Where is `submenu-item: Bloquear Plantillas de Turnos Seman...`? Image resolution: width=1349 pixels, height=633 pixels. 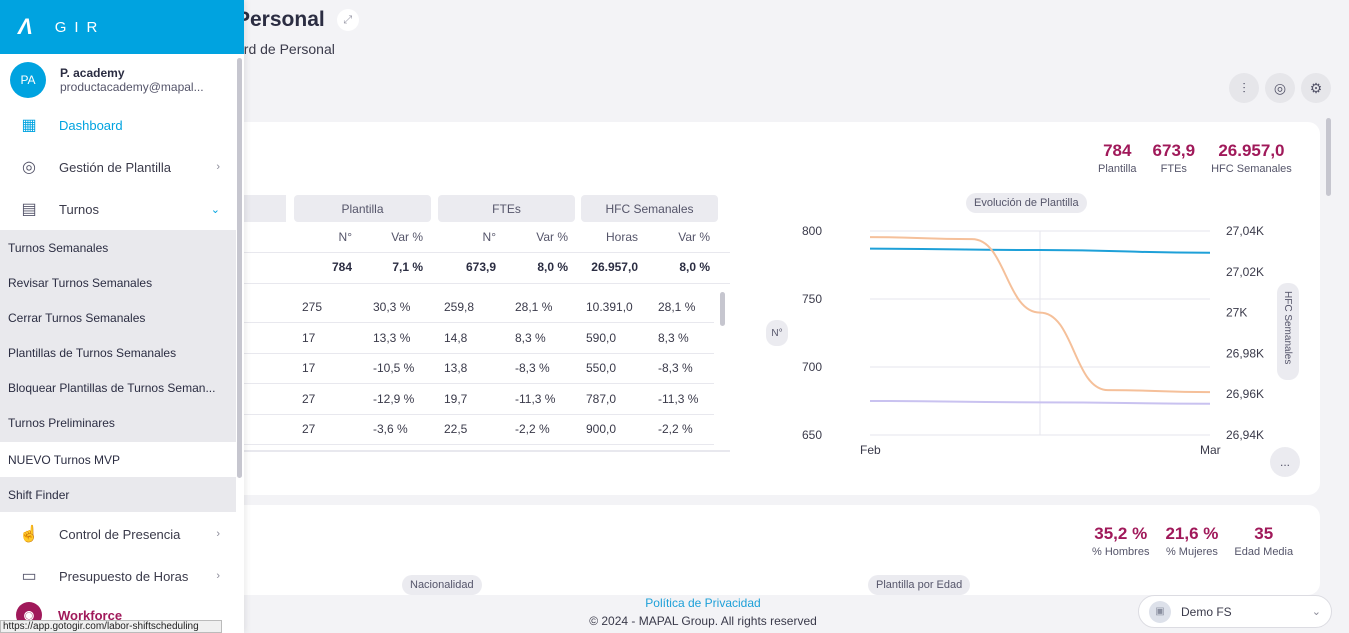 submenu-item: Bloquear Plantillas de Turnos Seman... is located at coordinates (112, 387).